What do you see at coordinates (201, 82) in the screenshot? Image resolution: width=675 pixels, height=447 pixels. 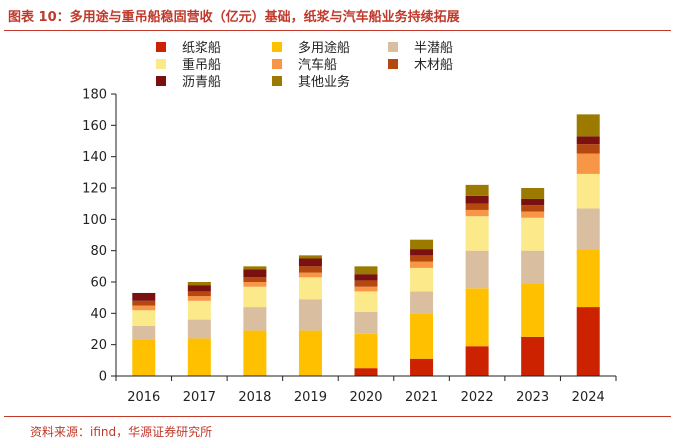 I see `legend-label-沥青船: 沥青船` at bounding box center [201, 82].